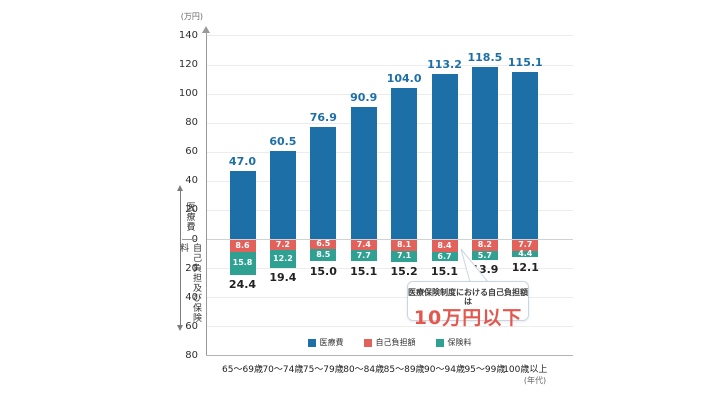  I want to click on x-axis-category-label: 100歳以上, so click(525, 370).